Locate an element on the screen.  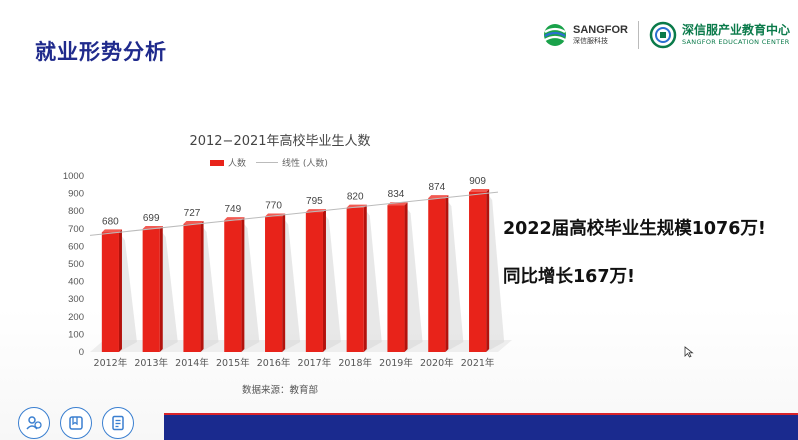
data-label: 727 is located at coordinates (192, 213).